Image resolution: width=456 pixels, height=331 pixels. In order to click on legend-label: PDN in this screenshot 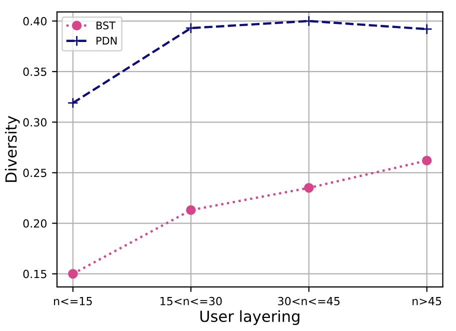, I will do `click(106, 40)`.